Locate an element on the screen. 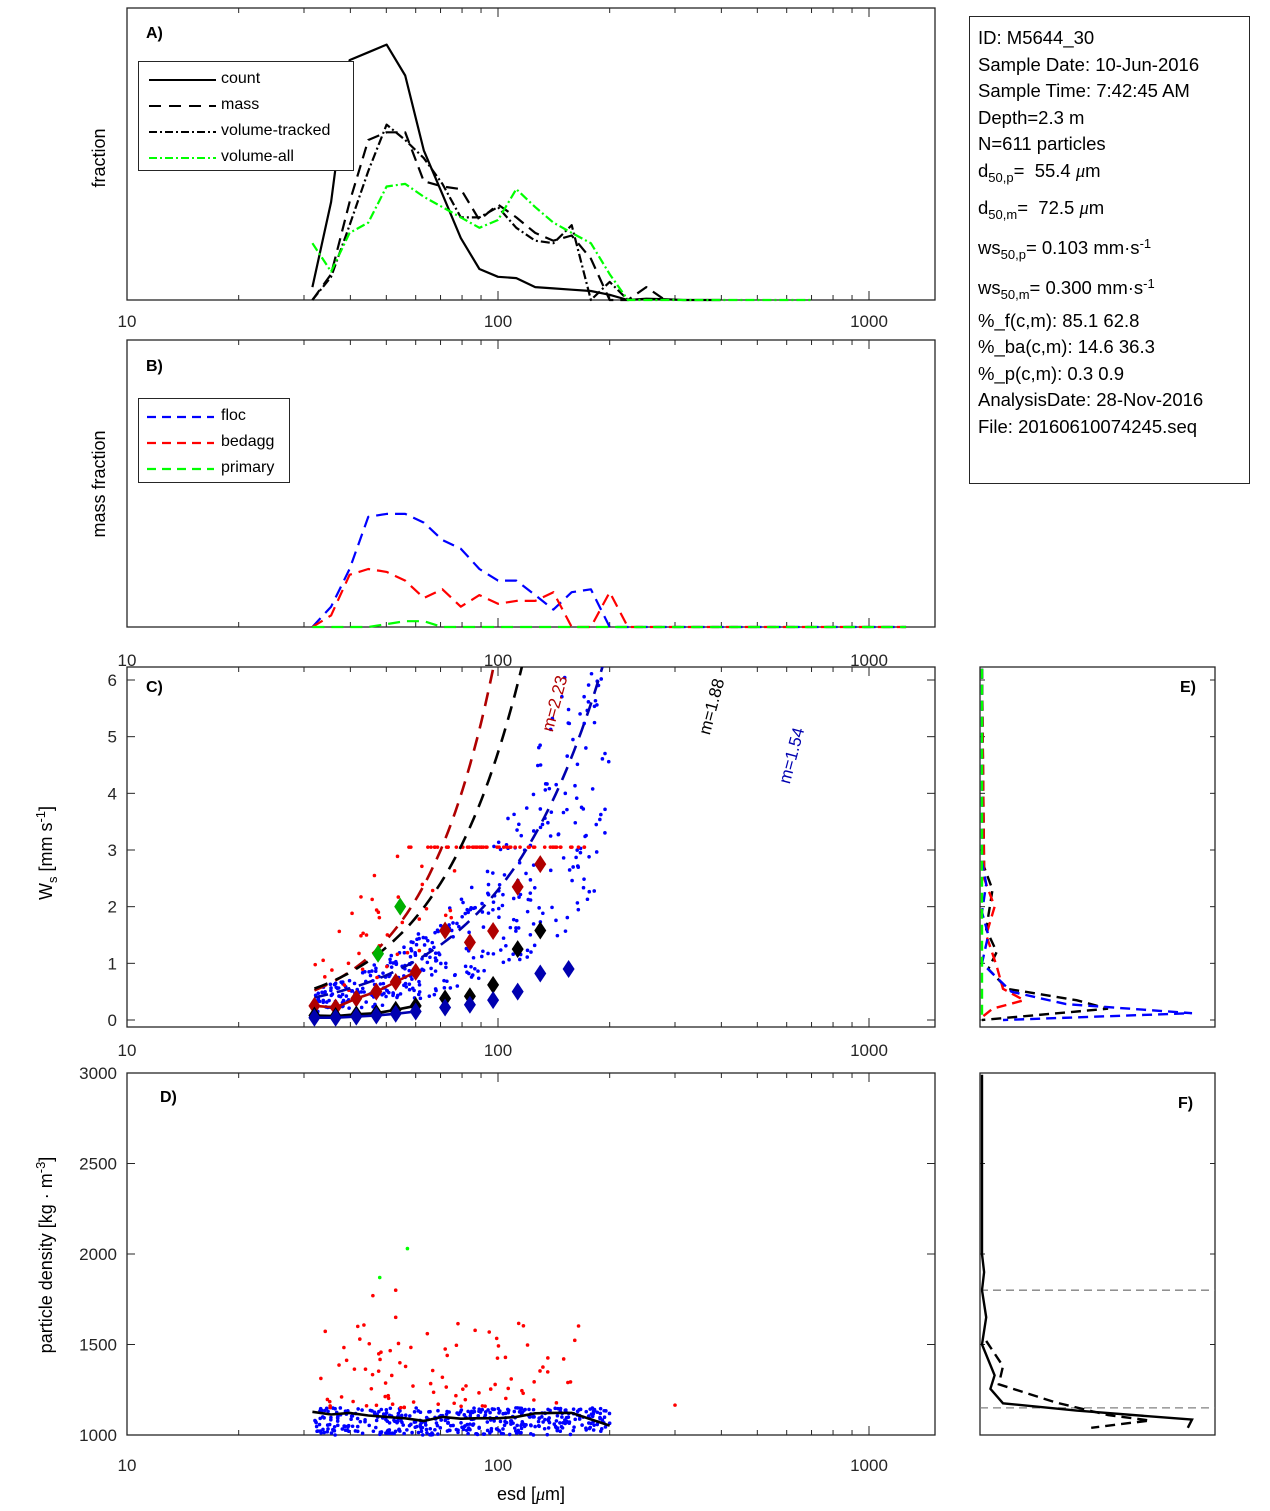 The image size is (1270, 1511). panel-label-d: D) is located at coordinates (168, 1097).